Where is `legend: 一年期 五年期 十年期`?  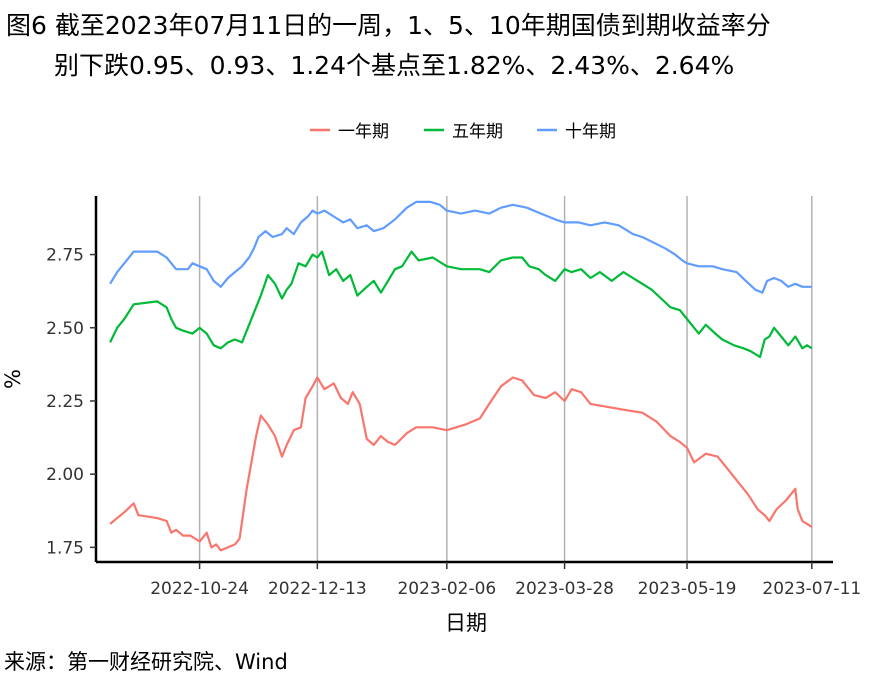 legend: 一年期 五年期 十年期 is located at coordinates (463, 132).